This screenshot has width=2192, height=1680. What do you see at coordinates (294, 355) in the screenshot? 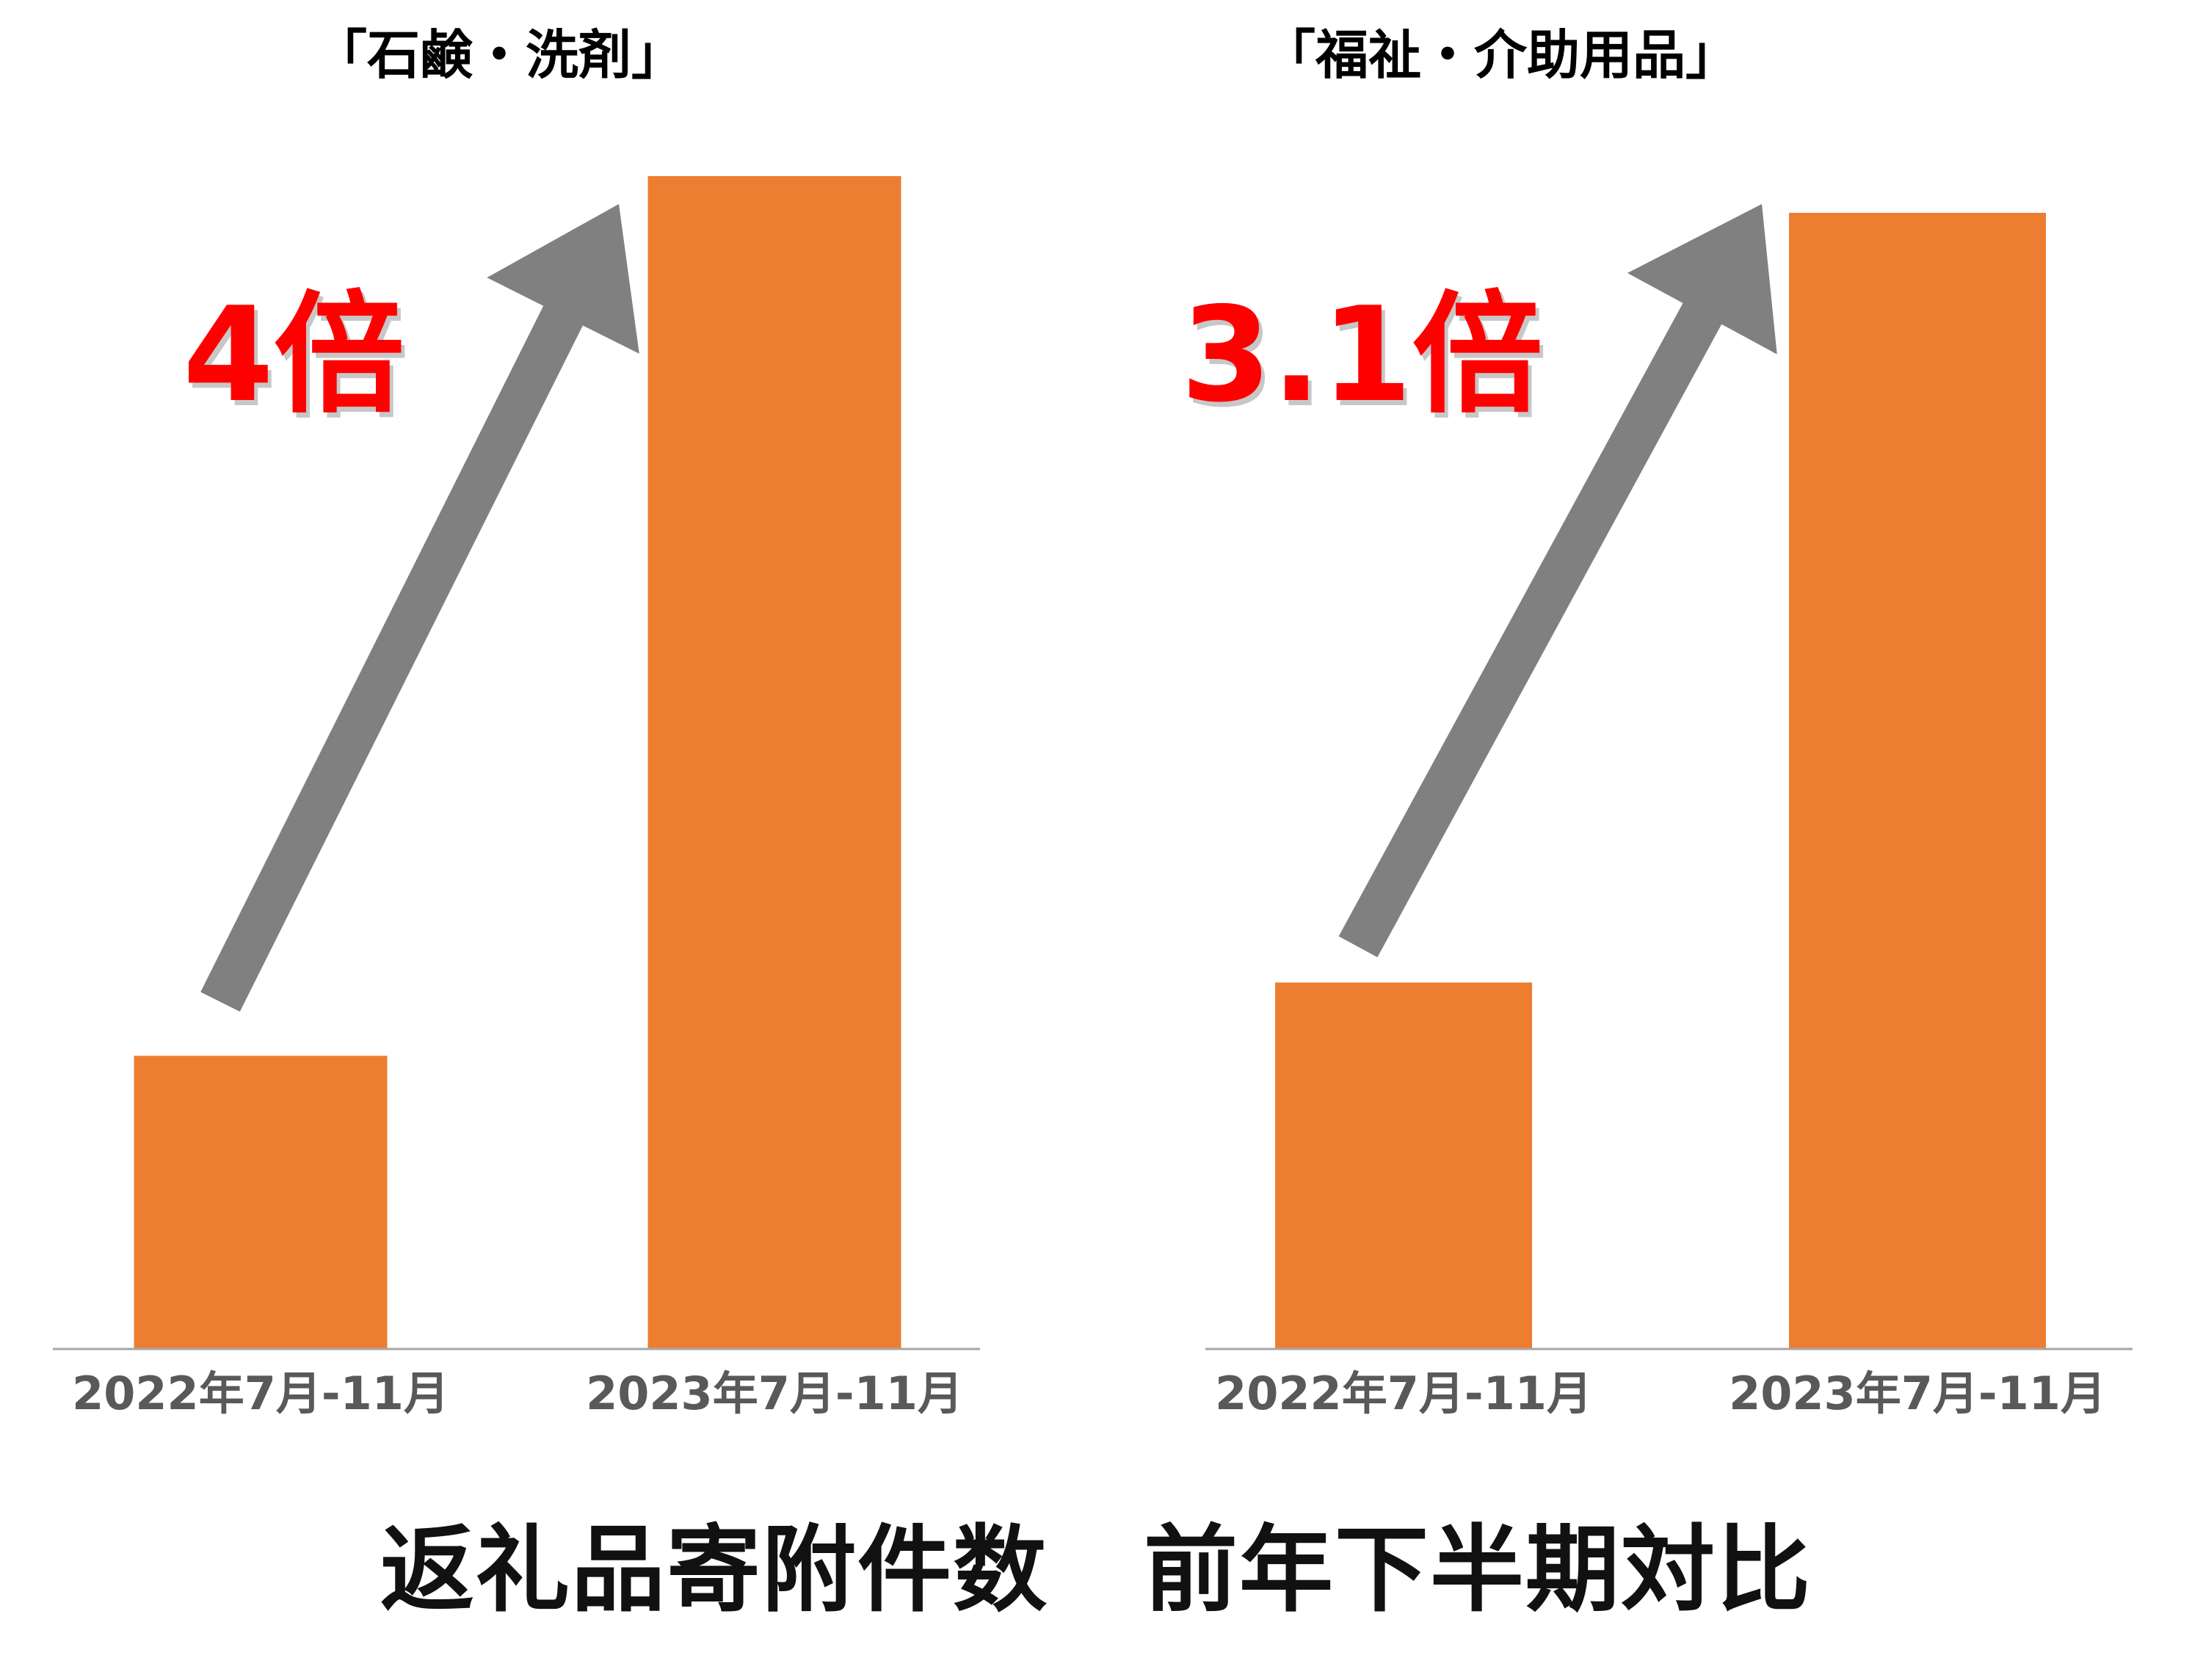
I see `chart-1-annotation: 4倍` at bounding box center [294, 355].